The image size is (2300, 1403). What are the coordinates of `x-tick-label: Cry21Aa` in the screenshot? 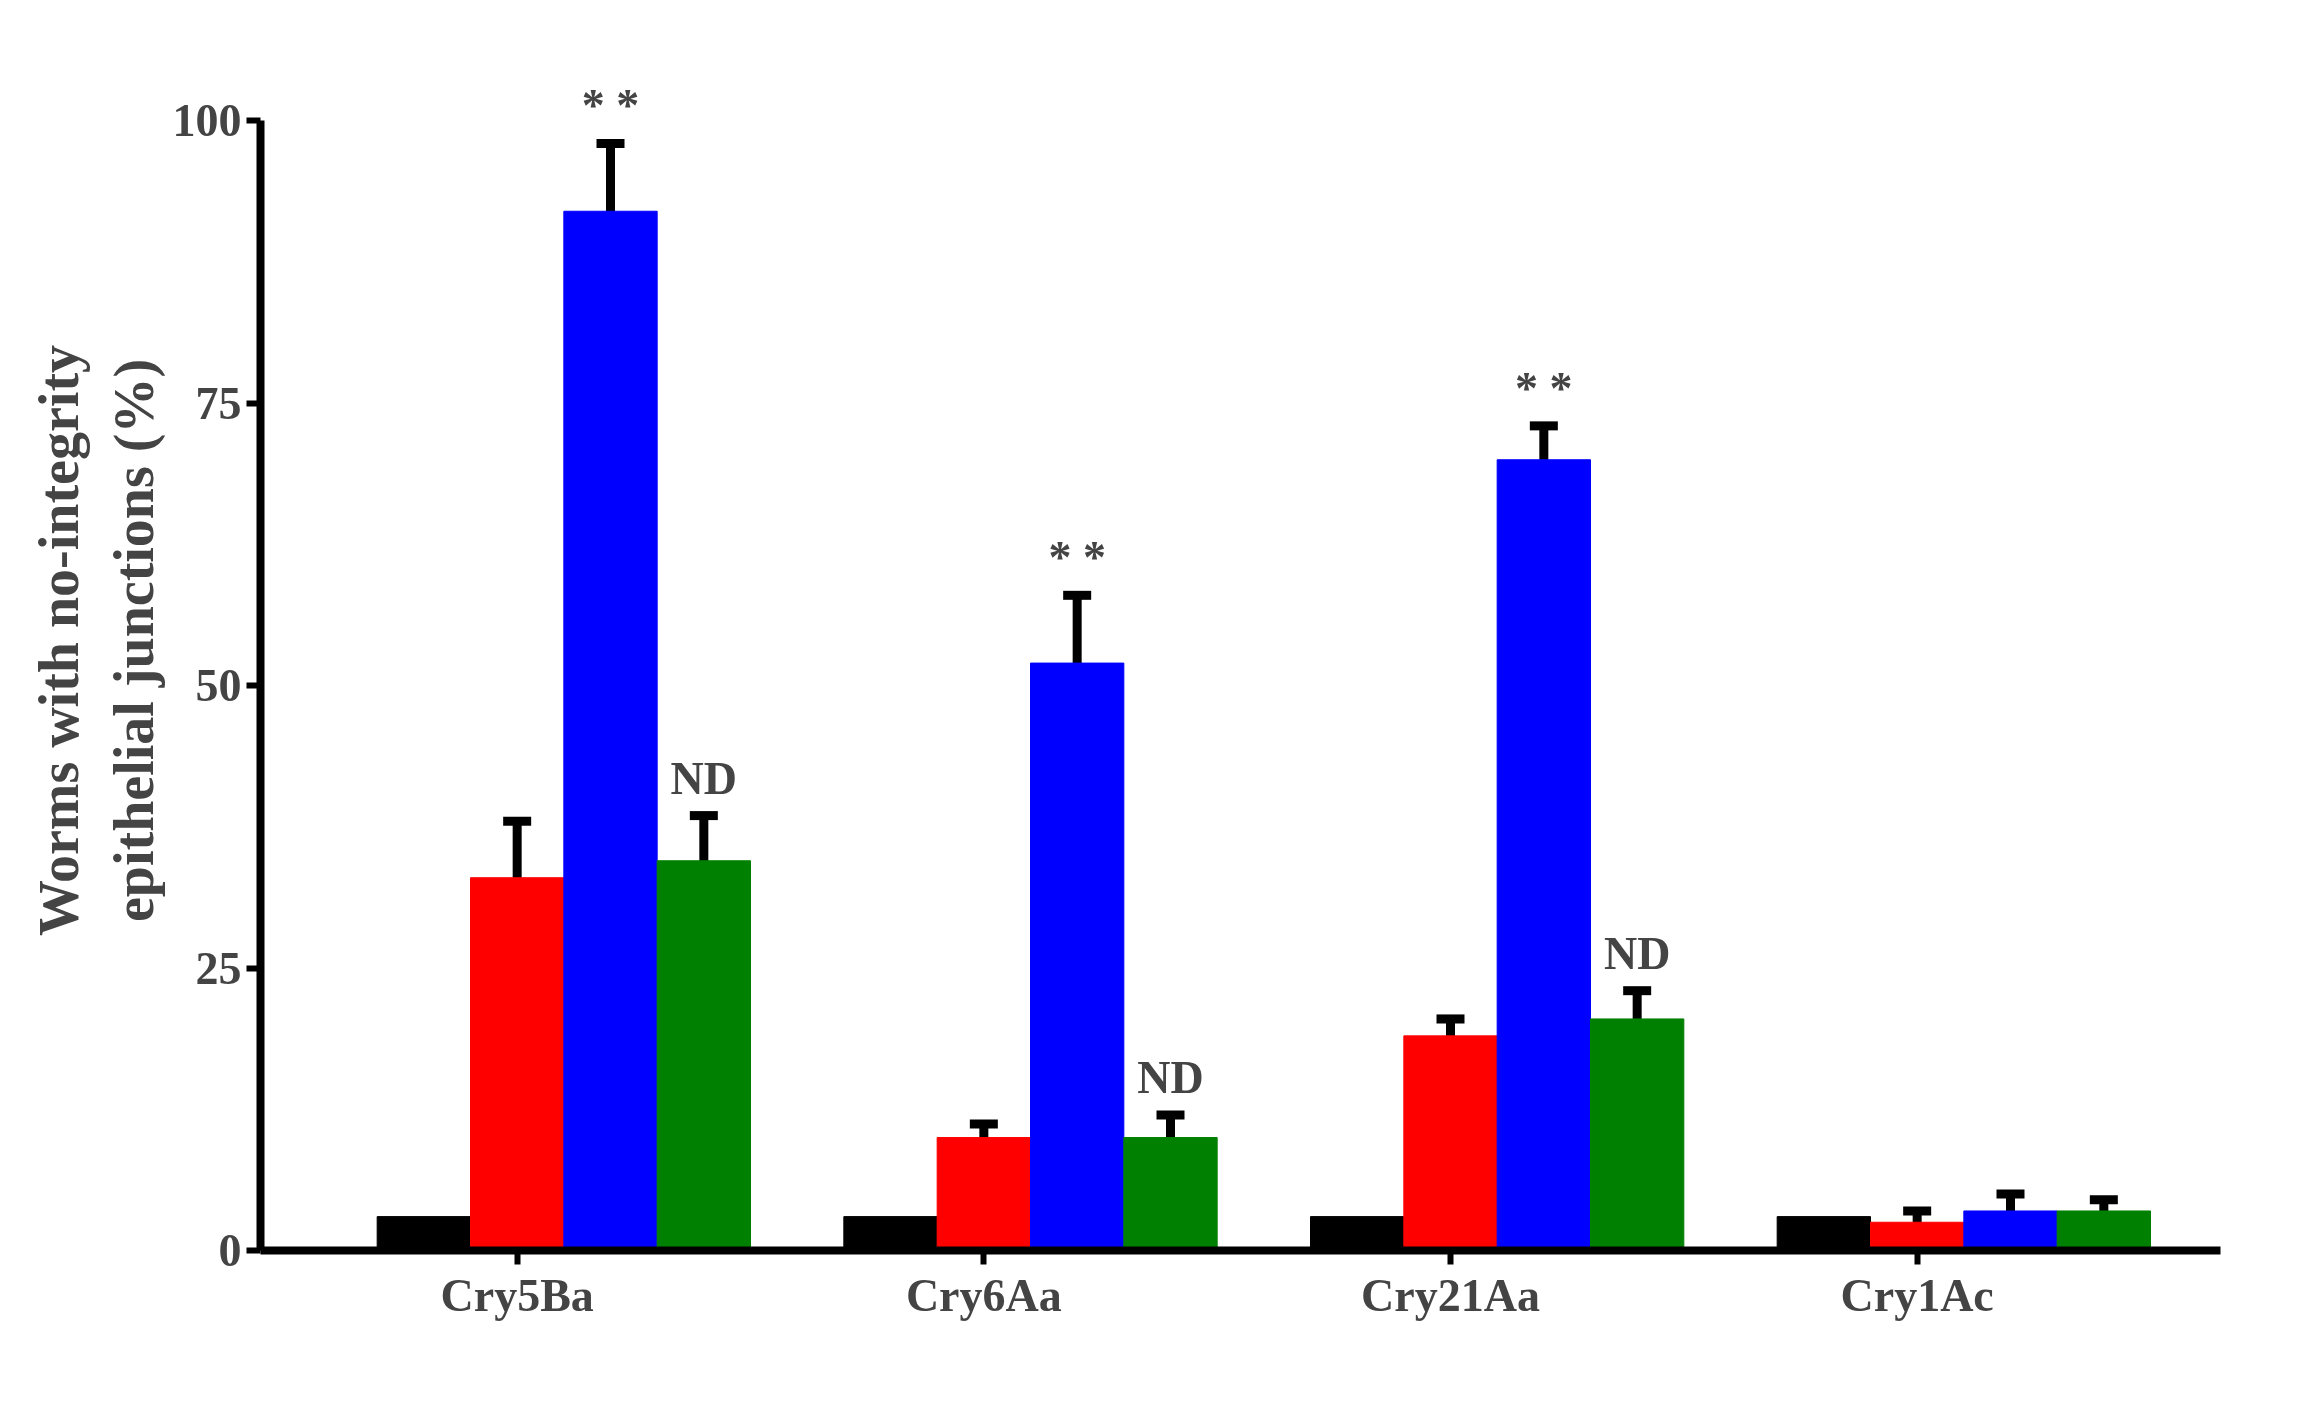 It's located at (1450, 1295).